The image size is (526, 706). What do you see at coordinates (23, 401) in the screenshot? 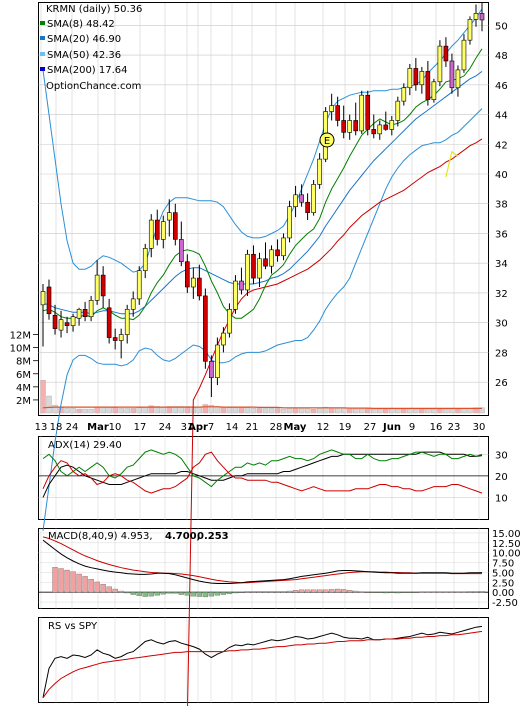
I see `volume-tick-label: 2M` at bounding box center [23, 401].